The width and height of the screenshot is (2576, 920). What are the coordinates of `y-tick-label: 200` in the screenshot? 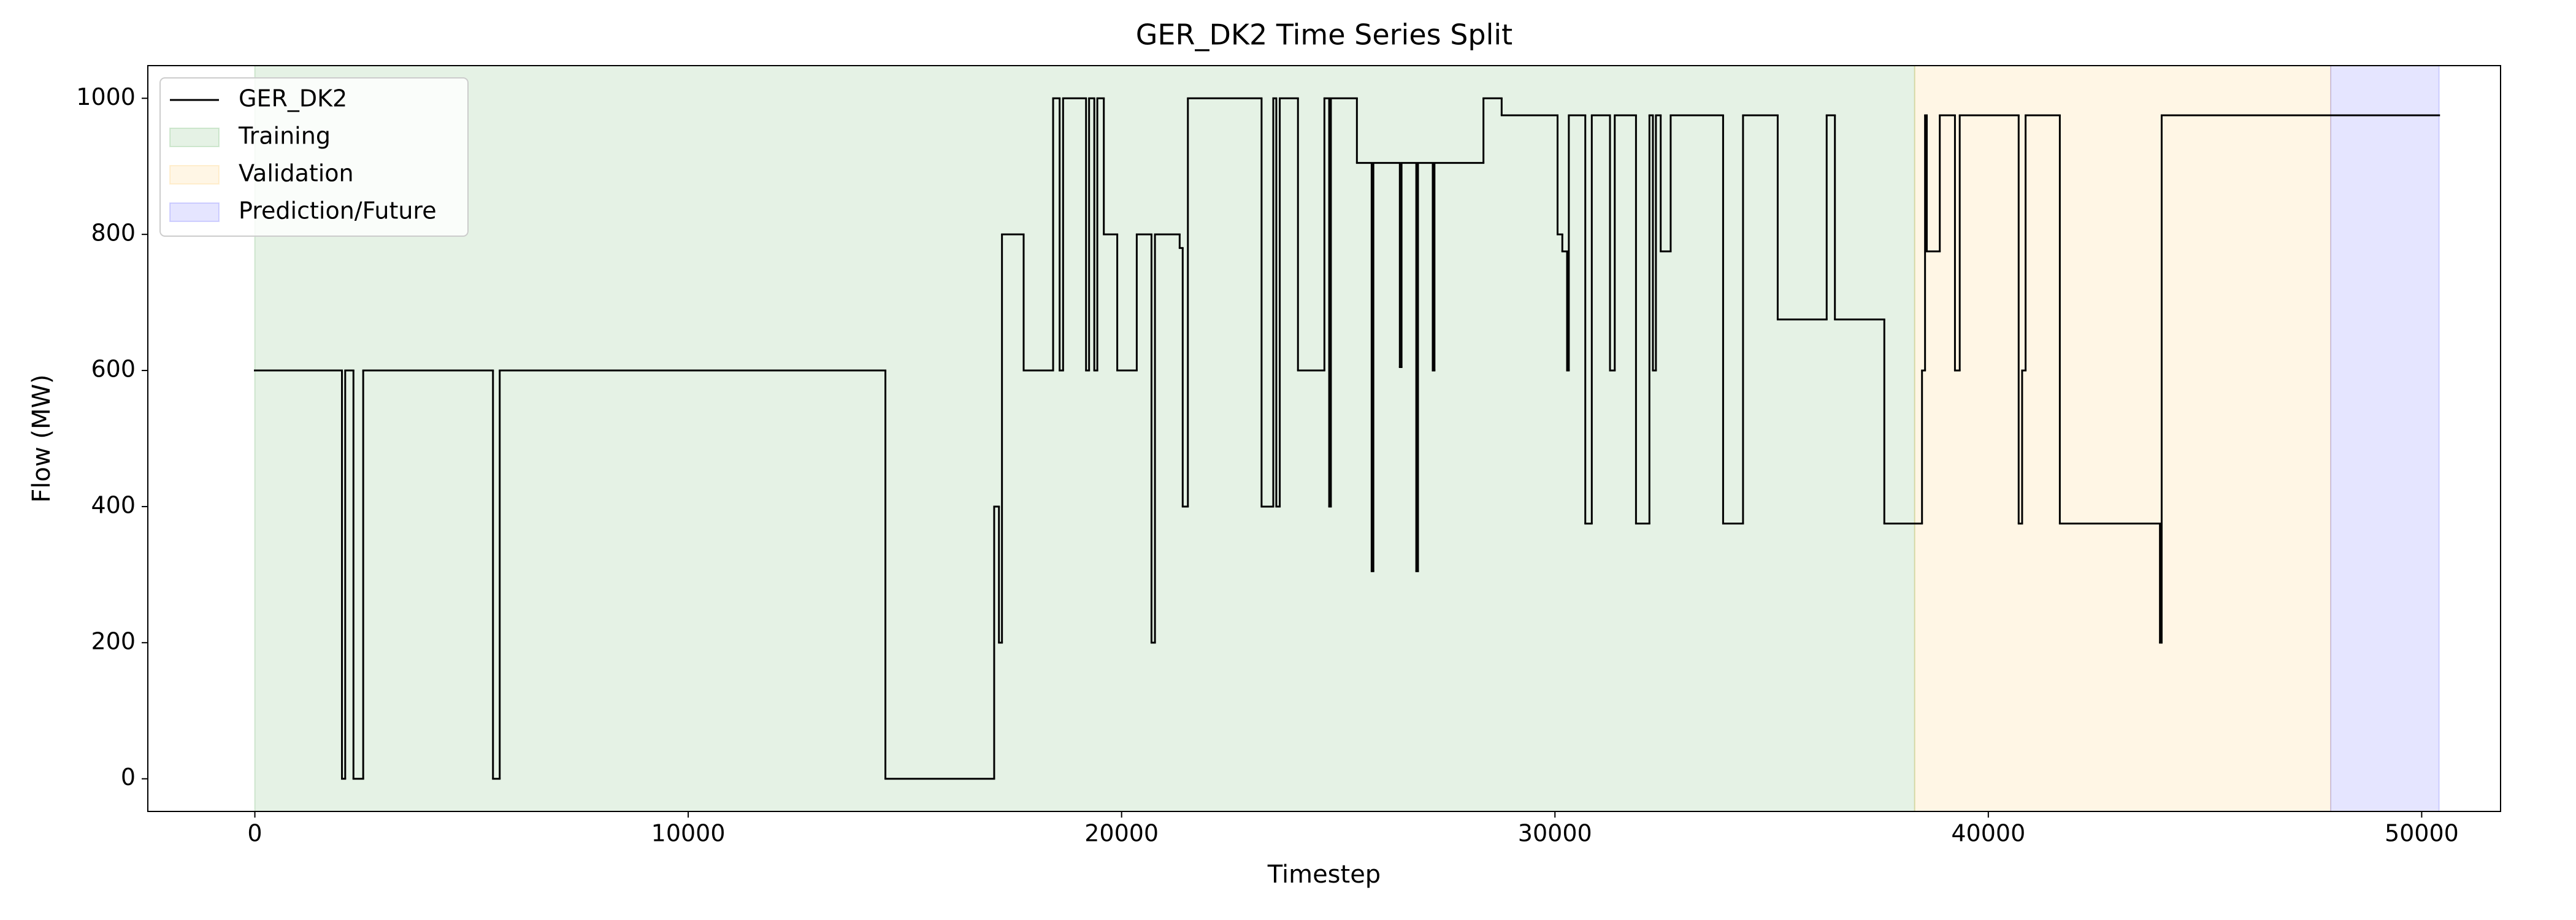 It's located at (113, 640).